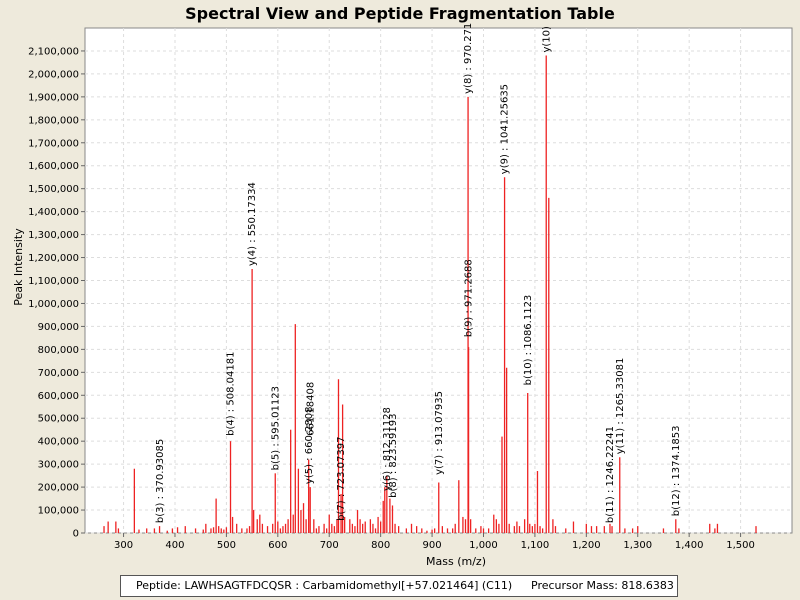 This screenshot has width=800, height=600. I want to click on y-tick-label: 500,000, so click(58, 419).